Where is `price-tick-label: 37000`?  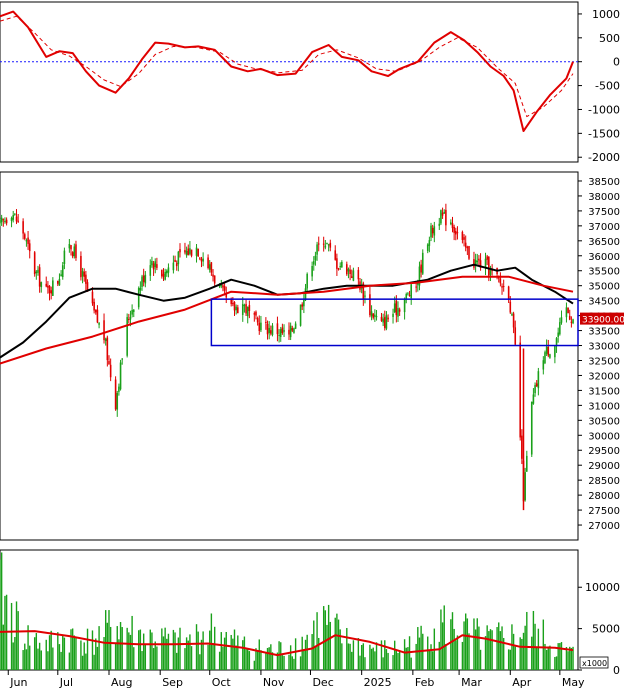
price-tick-label: 37000 is located at coordinates (604, 227).